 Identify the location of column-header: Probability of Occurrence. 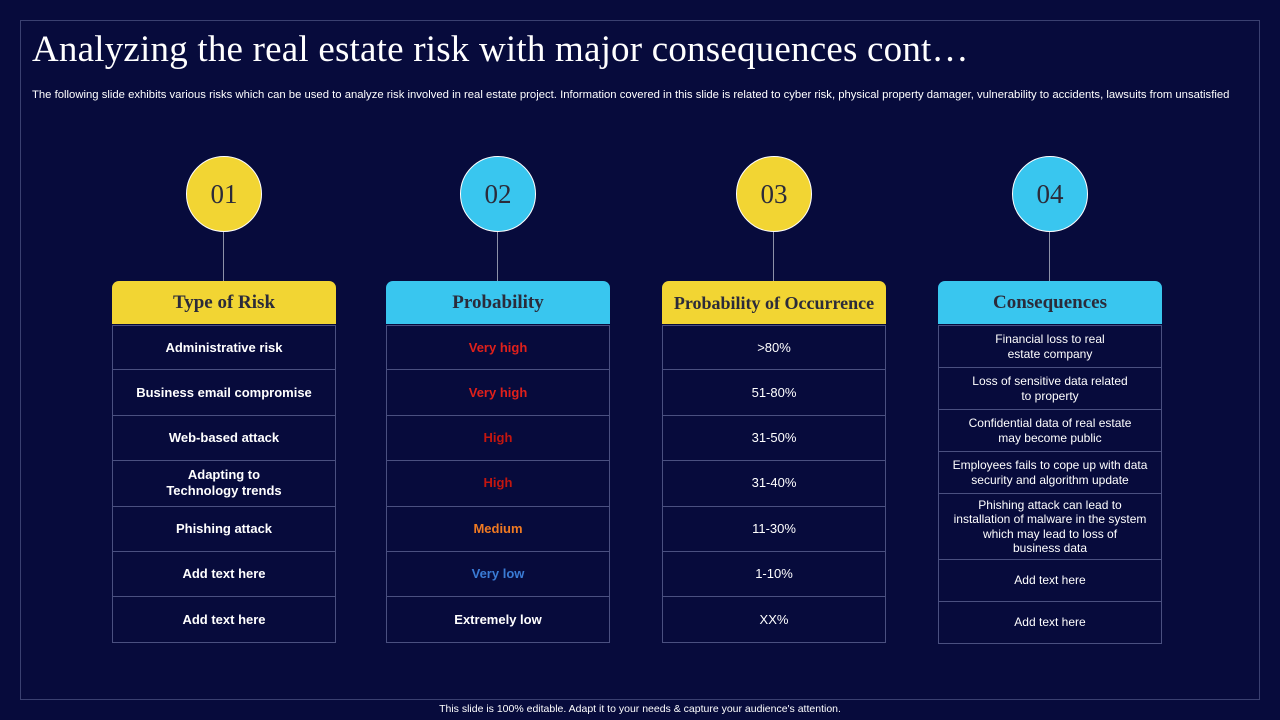
(774, 302).